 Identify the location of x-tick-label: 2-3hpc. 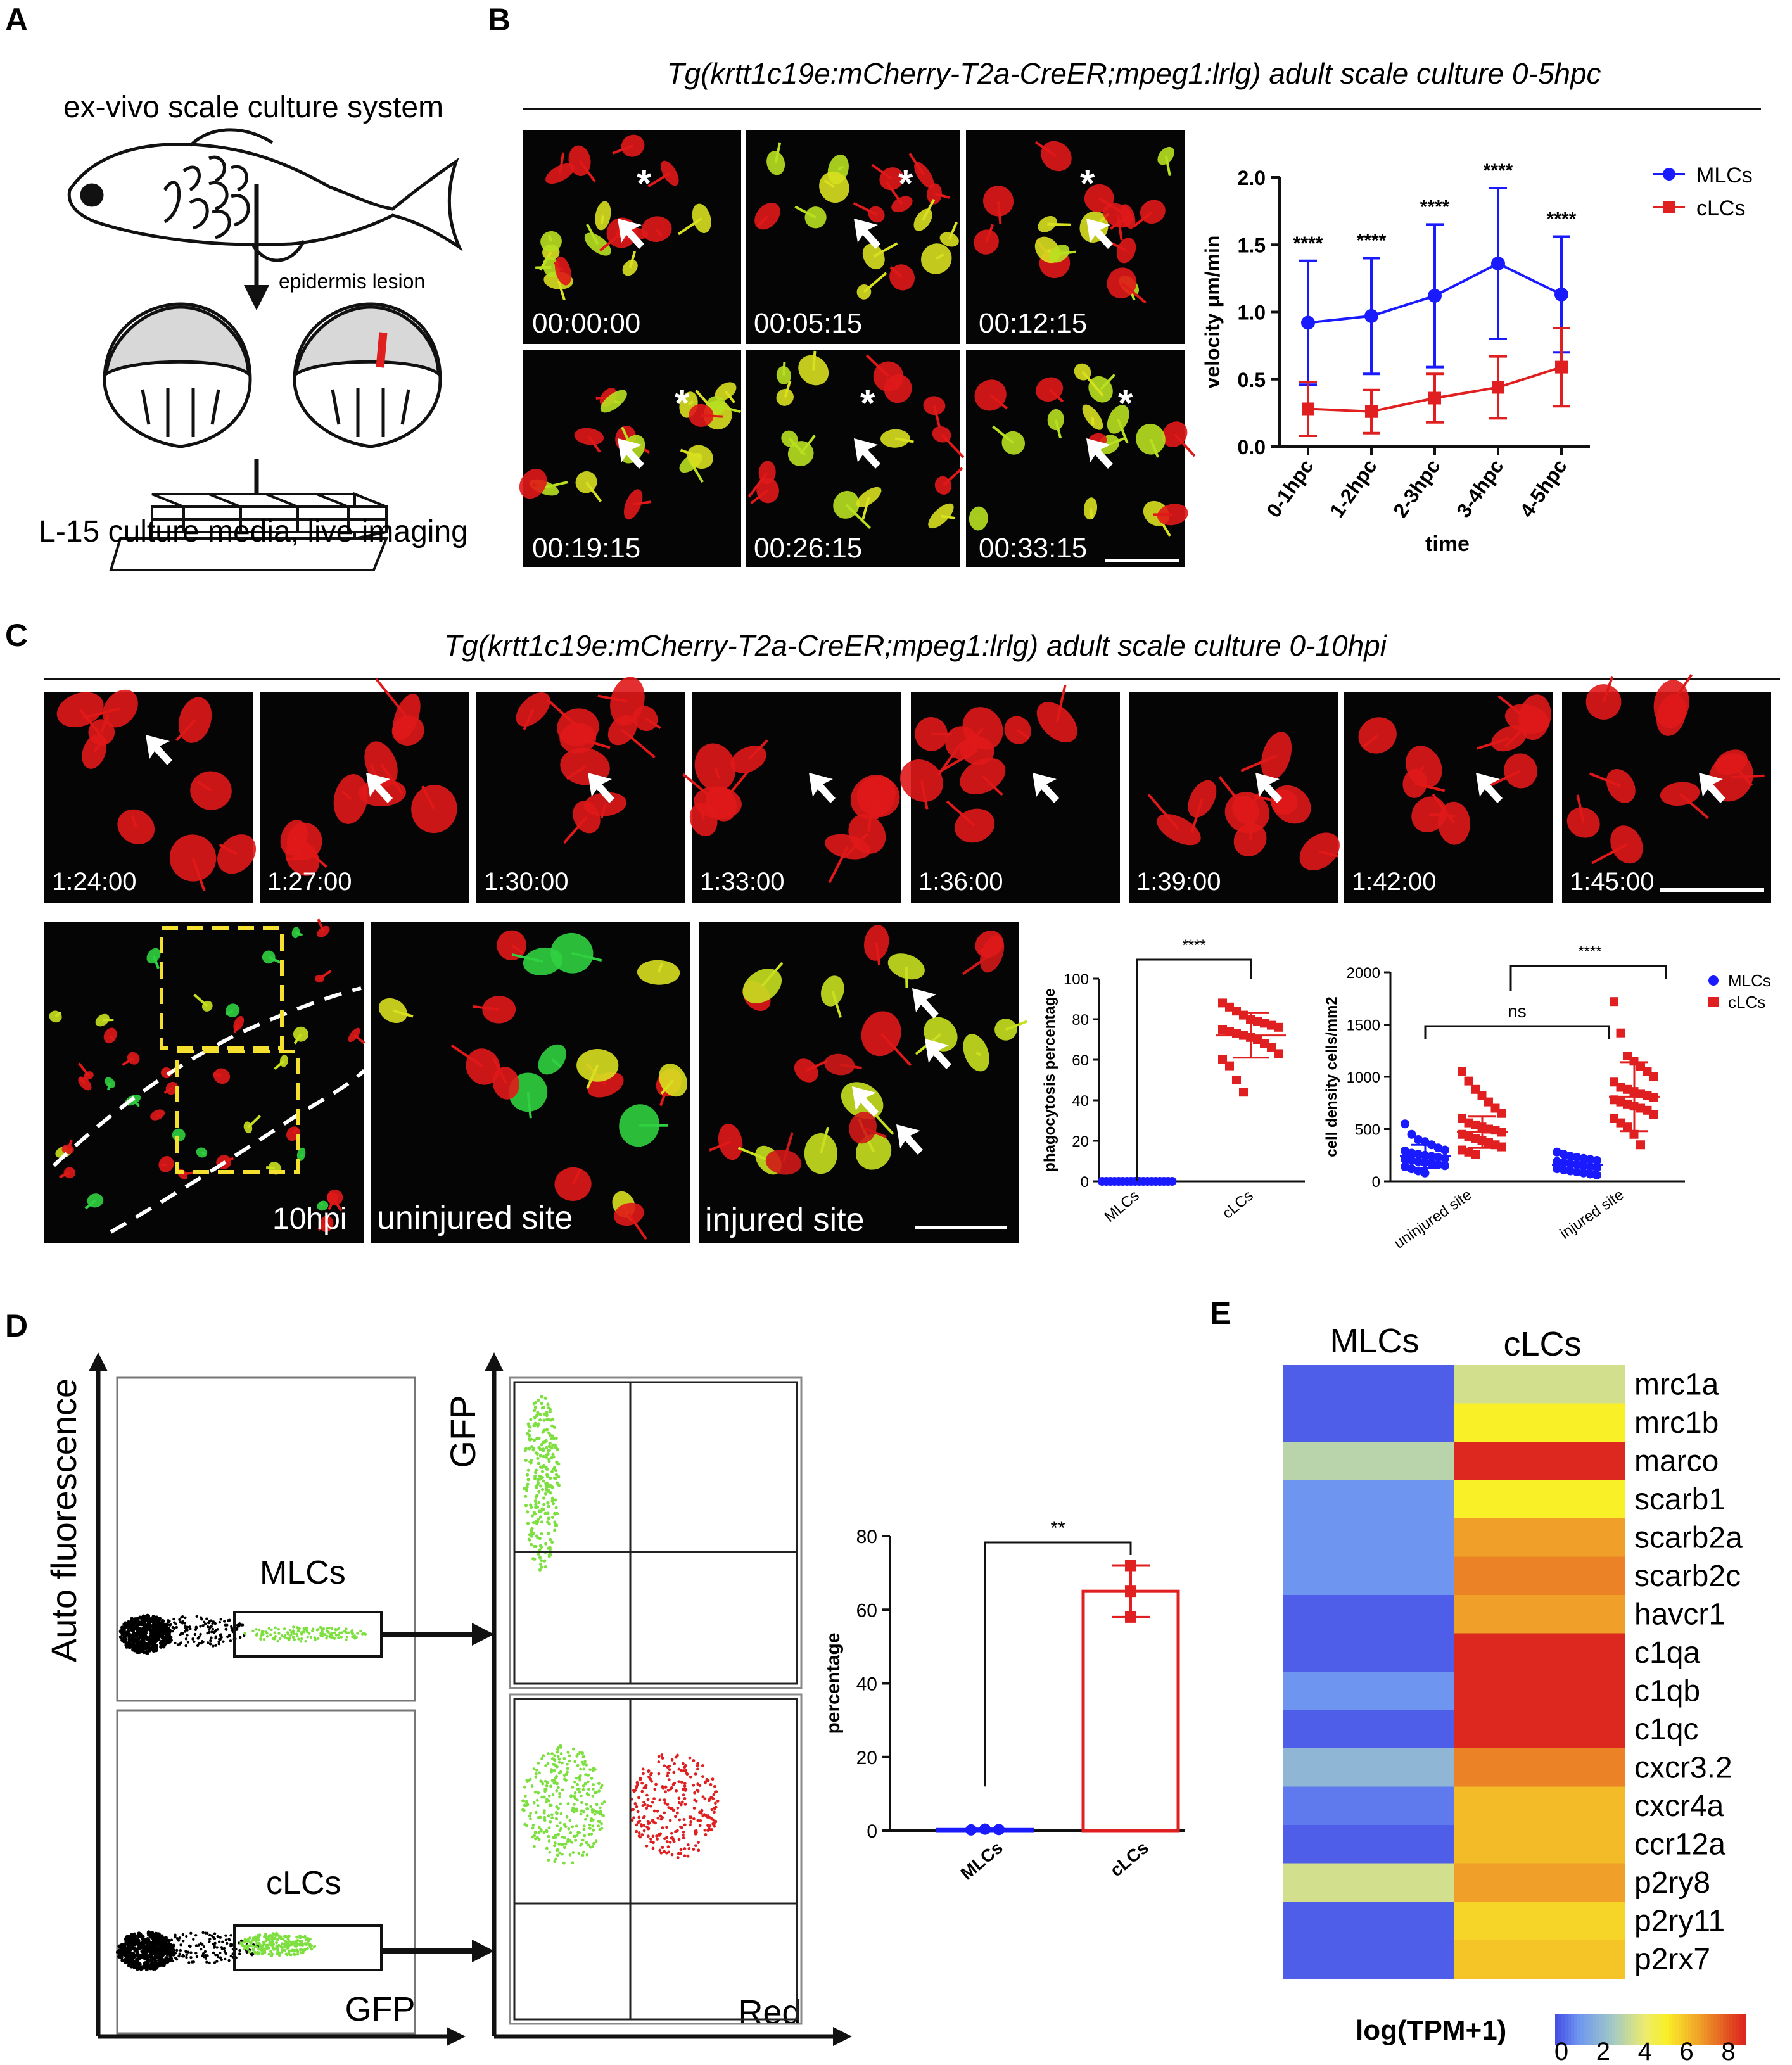
(1417, 488).